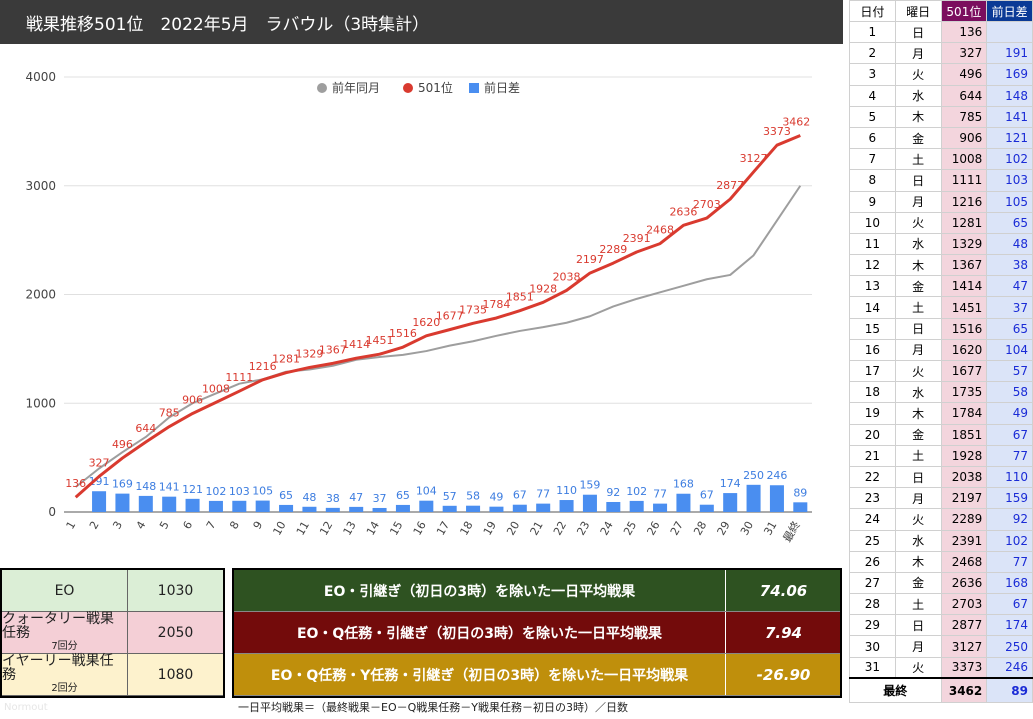  Describe the element at coordinates (918, 540) in the screenshot. I see `cell-dow: 水` at that location.